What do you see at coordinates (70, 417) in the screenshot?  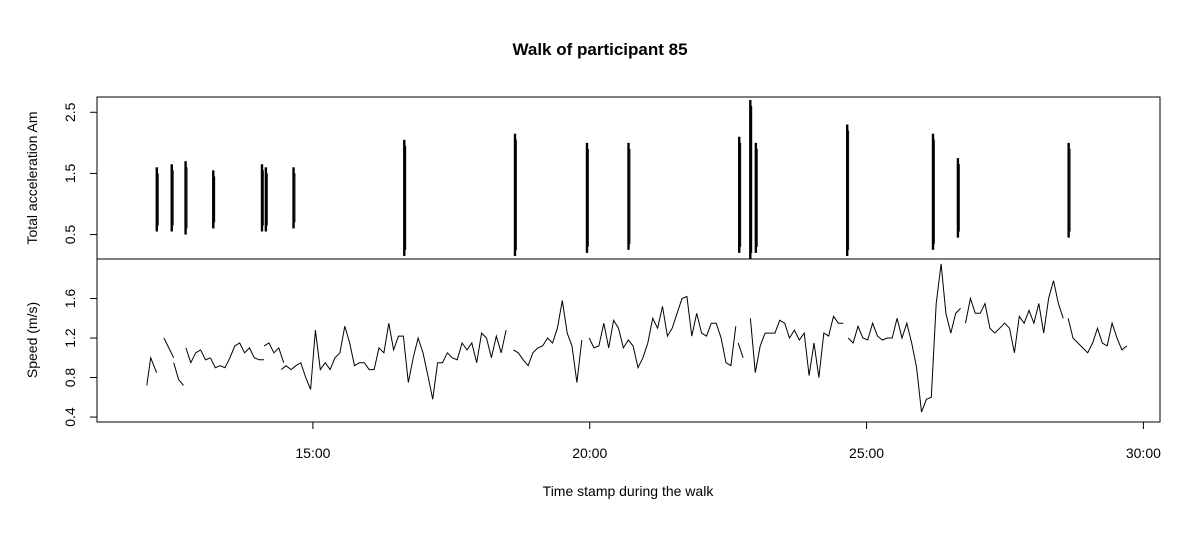 I see `y-tick-label: 0.4` at bounding box center [70, 417].